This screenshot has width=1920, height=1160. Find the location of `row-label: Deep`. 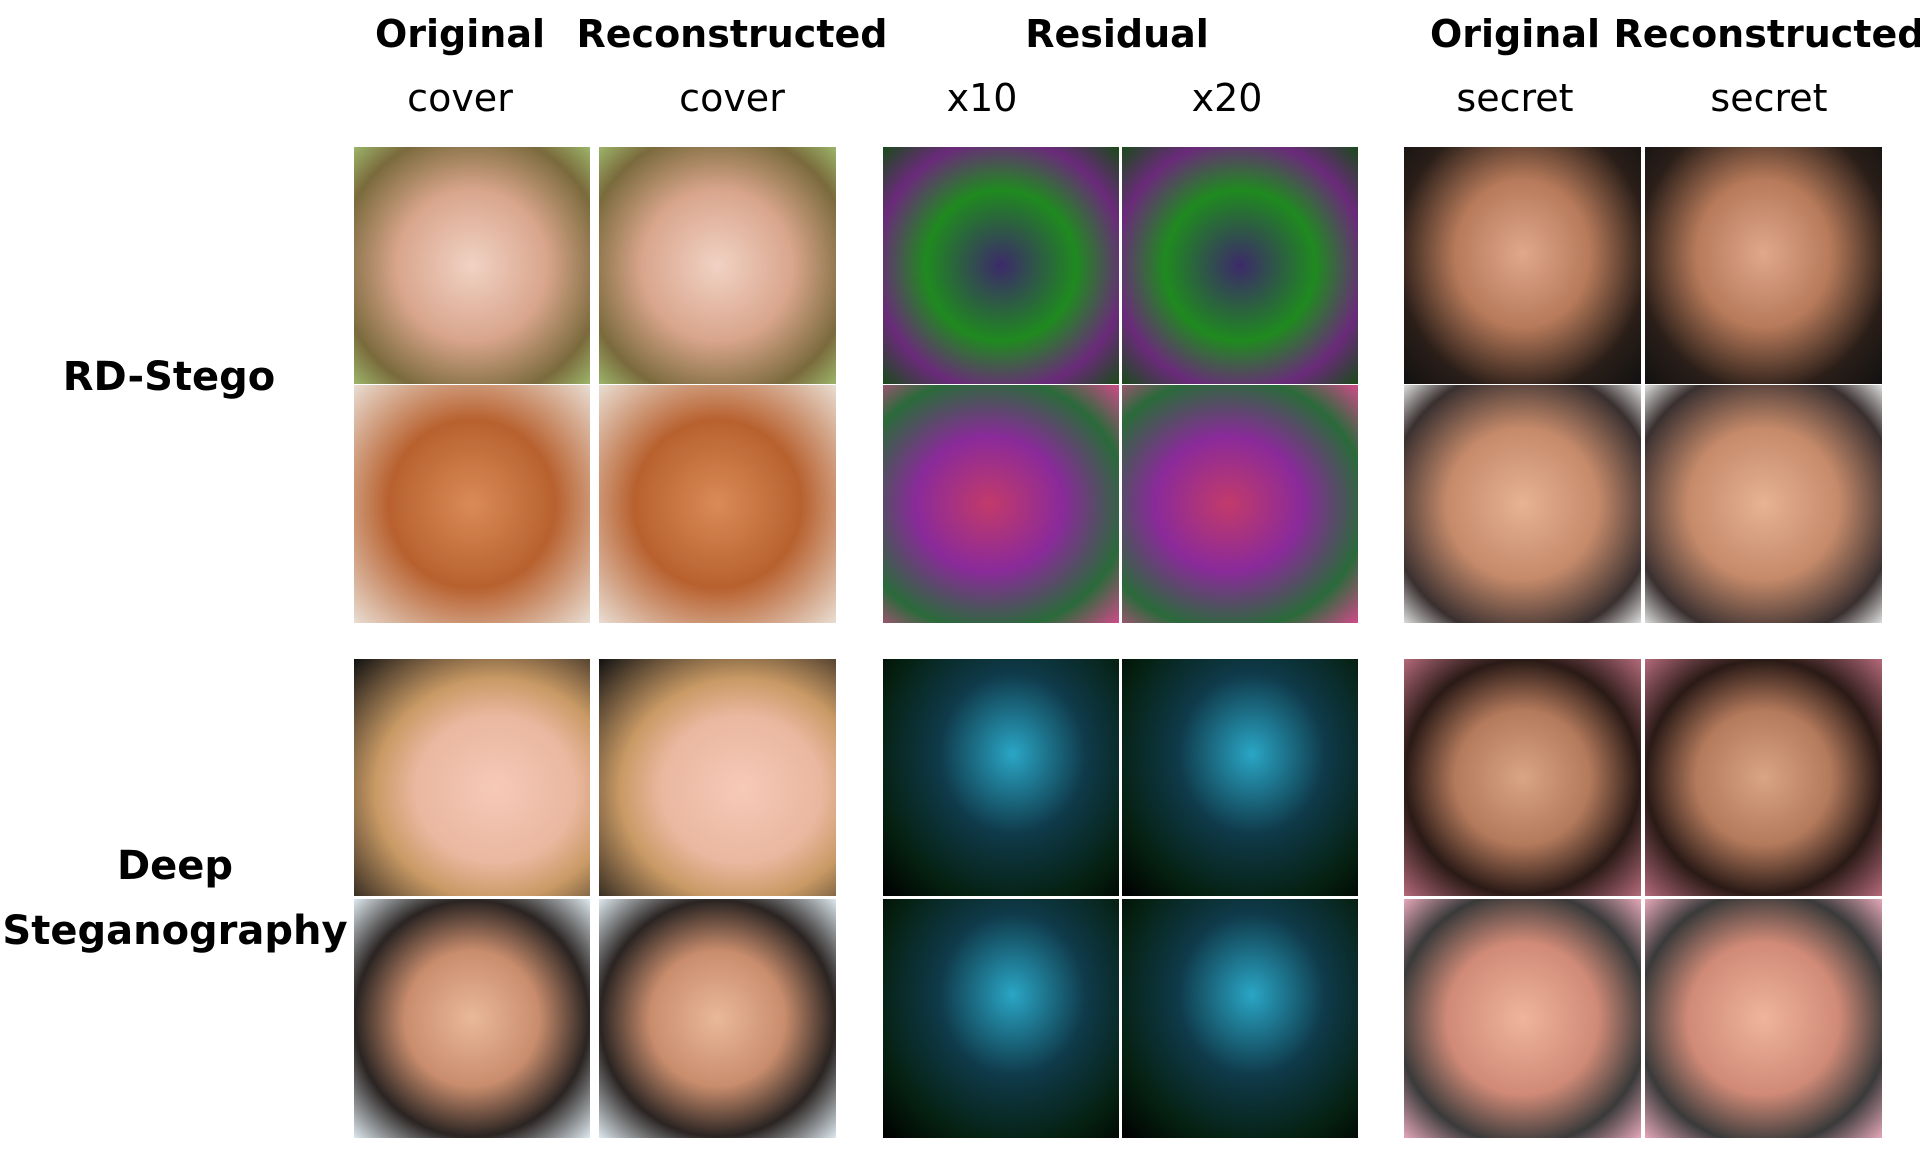

row-label: Deep is located at coordinates (175, 866).